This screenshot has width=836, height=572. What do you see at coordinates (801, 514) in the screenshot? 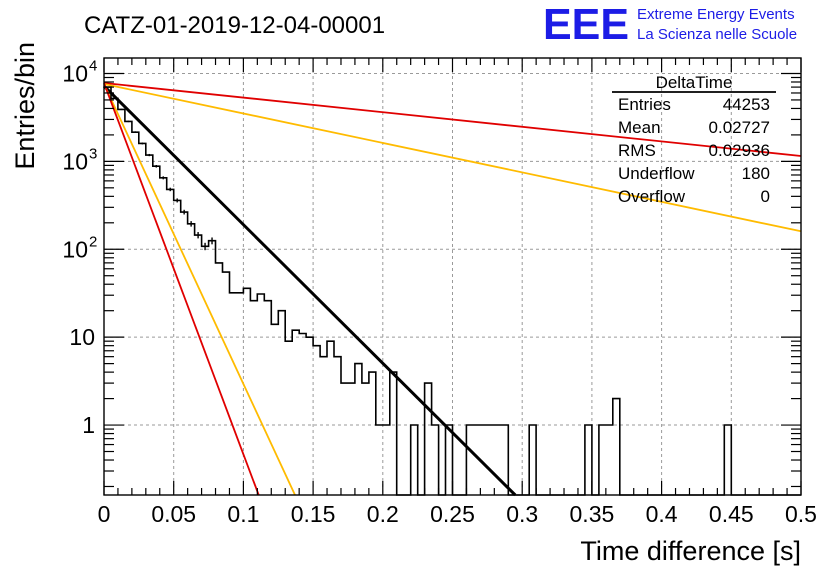
I see `x-tick-label: 0.5` at bounding box center [801, 514].